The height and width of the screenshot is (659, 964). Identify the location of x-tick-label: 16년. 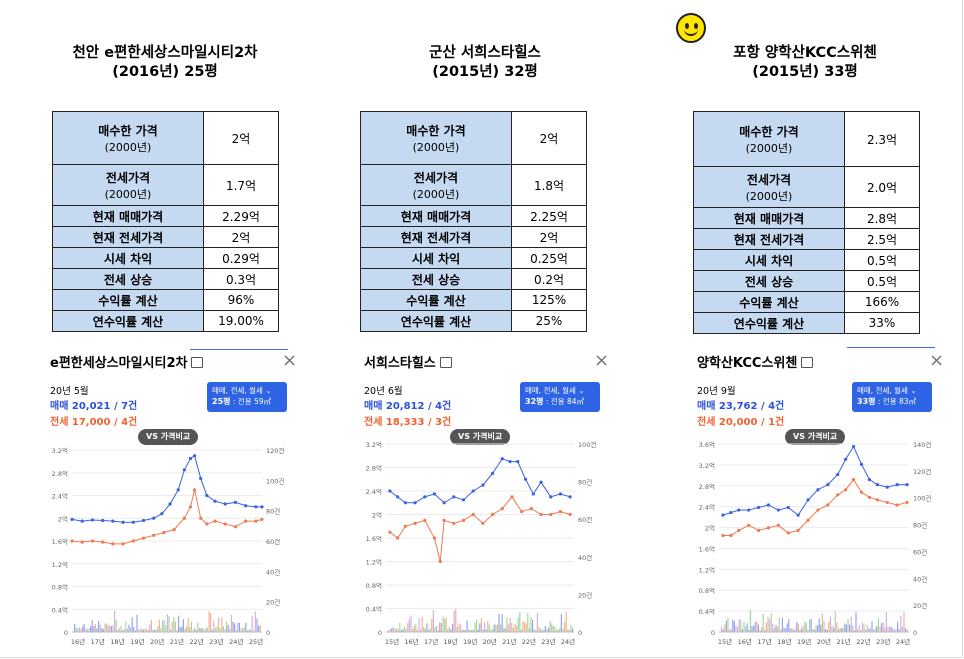
(78, 641).